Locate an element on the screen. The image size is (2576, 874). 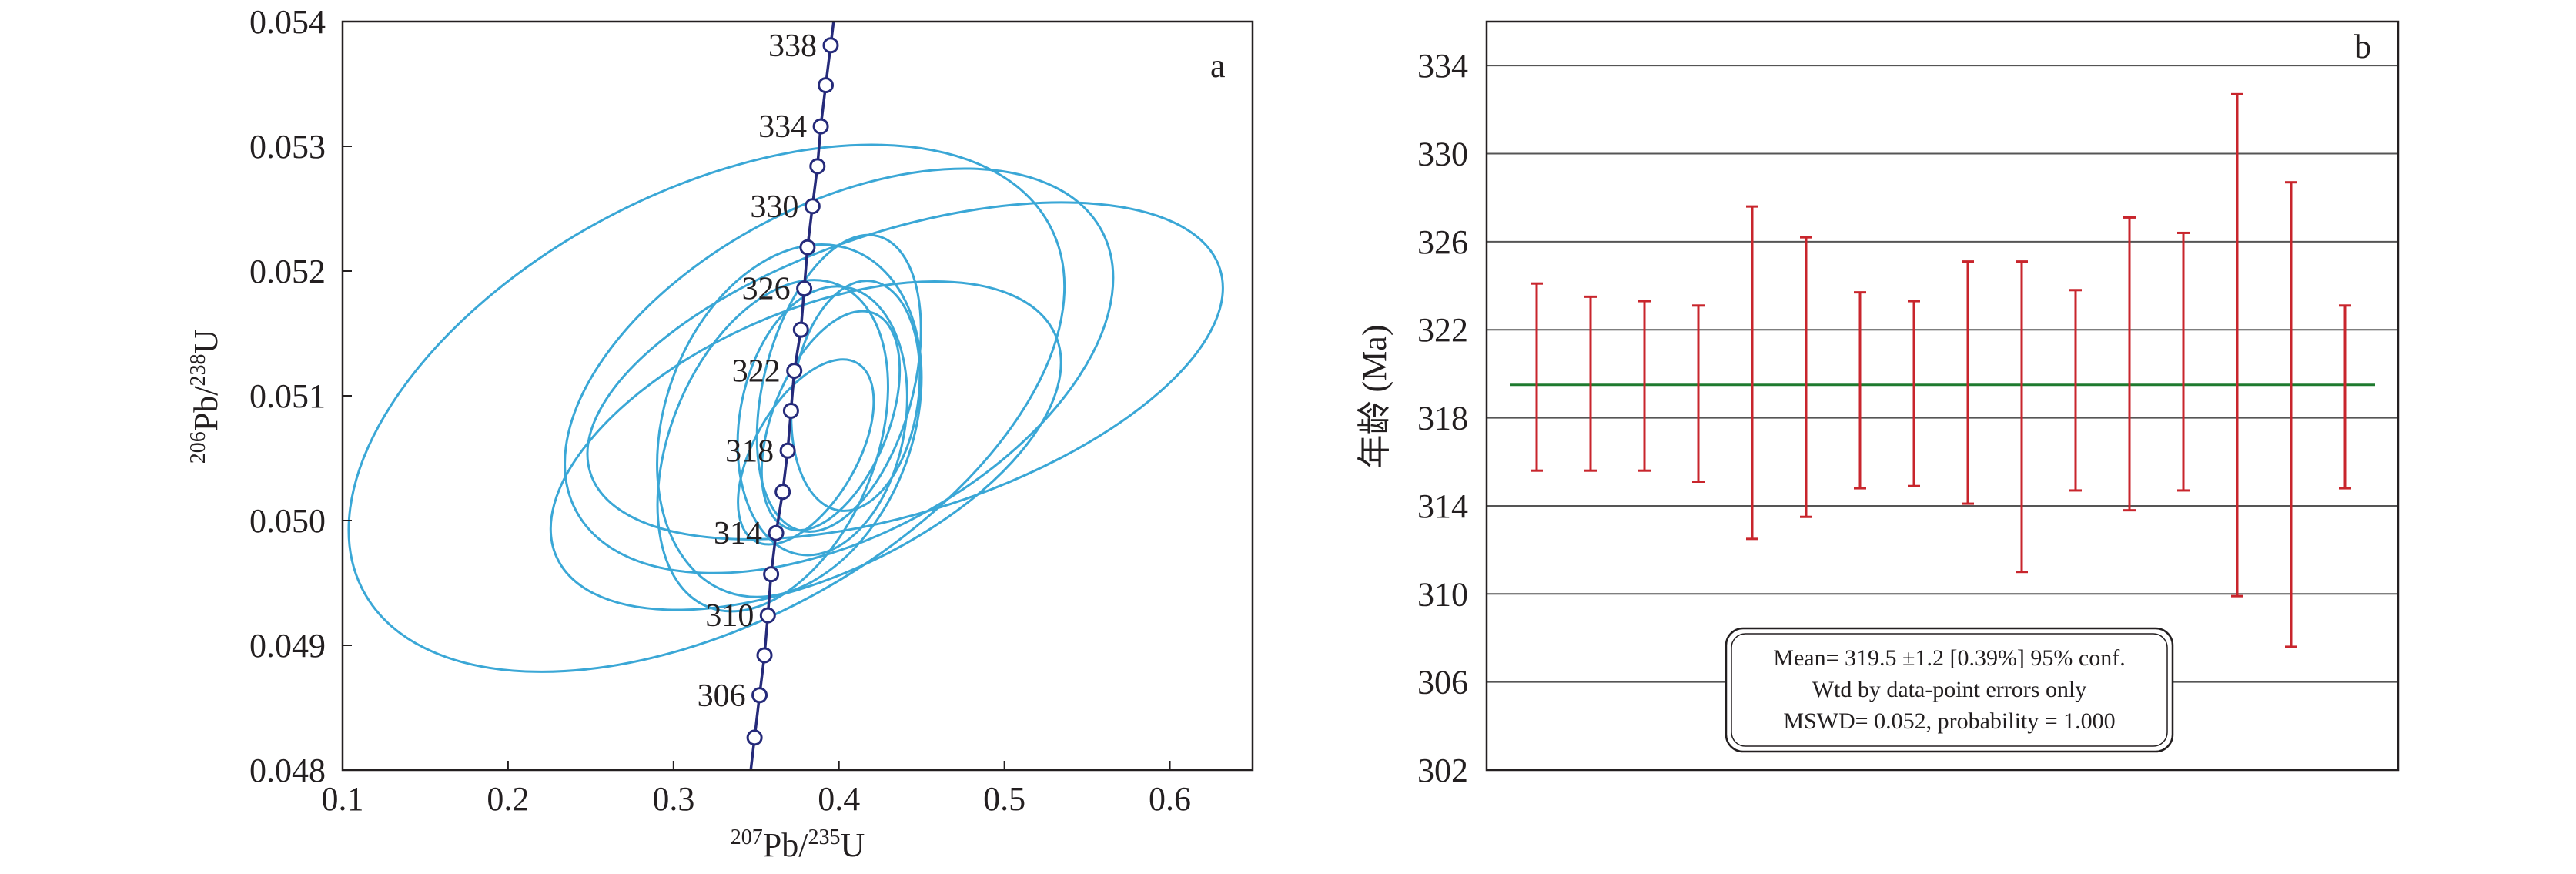
y-tick-label: 0.049 is located at coordinates (288, 646).